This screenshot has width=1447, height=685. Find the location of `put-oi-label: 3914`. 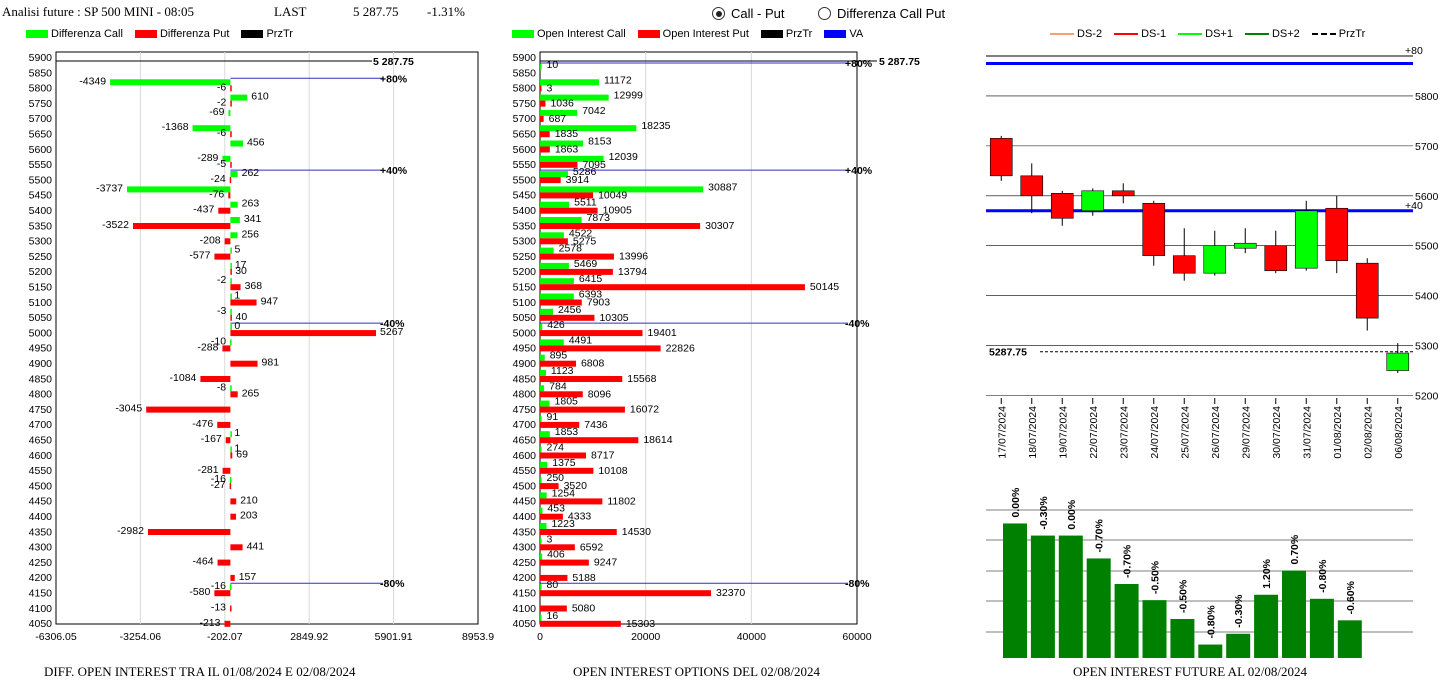

put-oi-label: 3914 is located at coordinates (578, 180).